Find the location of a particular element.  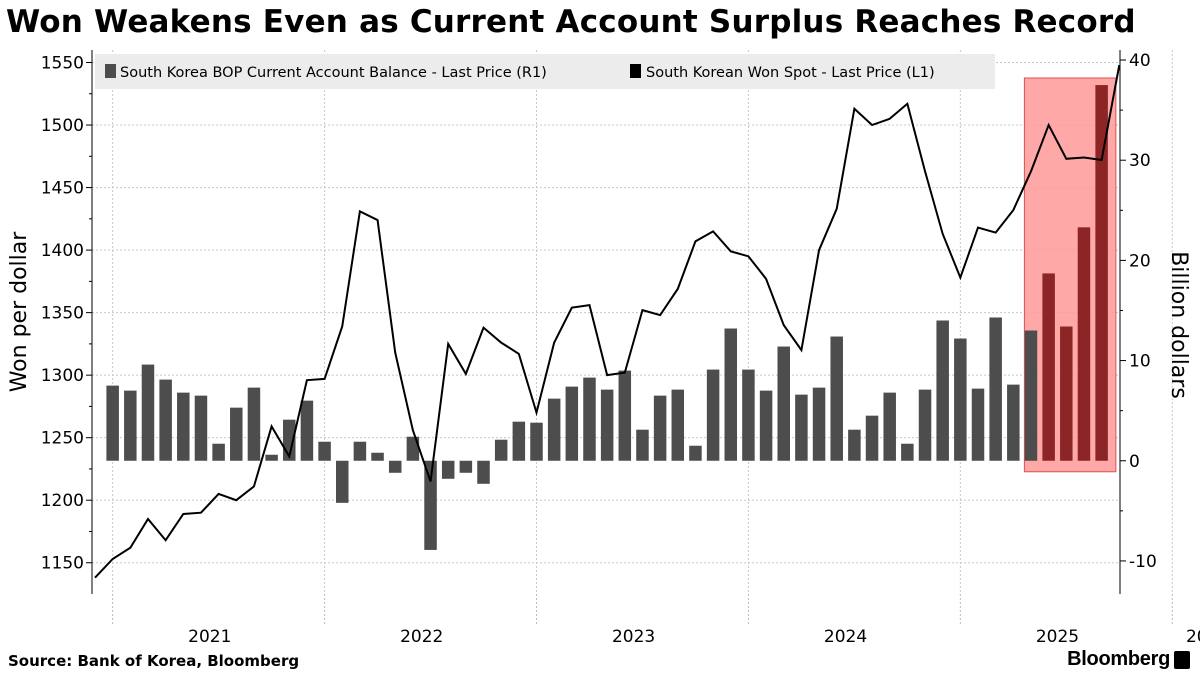

left-tick-label: 1200 is located at coordinates (62, 501).